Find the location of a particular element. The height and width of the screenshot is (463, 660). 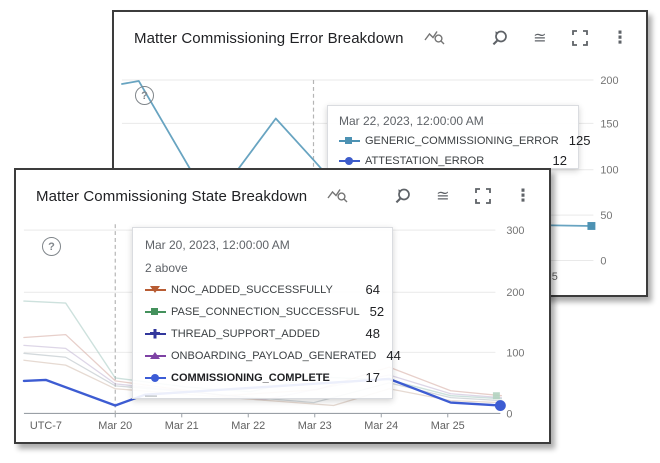

series-label: NOC_ADDED_SUCCESSFULLY is located at coordinates (252, 289).